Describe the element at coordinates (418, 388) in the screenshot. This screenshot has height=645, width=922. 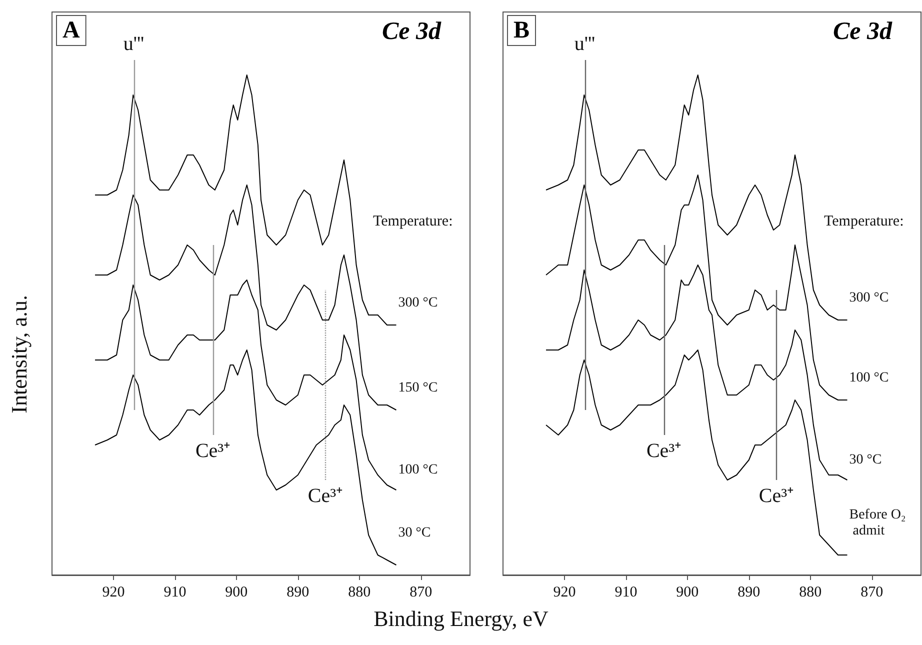
I see `series-label: 150 °C` at that location.